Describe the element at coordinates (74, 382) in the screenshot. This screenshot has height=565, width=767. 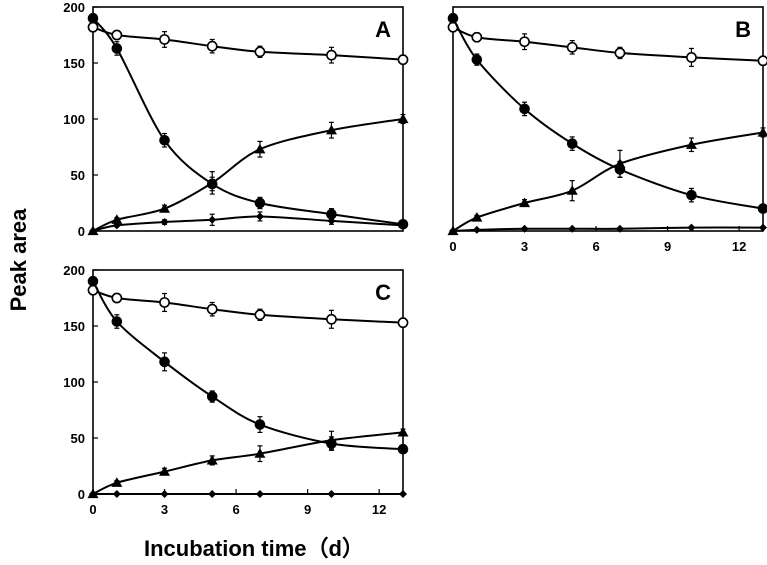
I see `y-tick-label: 100` at that location.